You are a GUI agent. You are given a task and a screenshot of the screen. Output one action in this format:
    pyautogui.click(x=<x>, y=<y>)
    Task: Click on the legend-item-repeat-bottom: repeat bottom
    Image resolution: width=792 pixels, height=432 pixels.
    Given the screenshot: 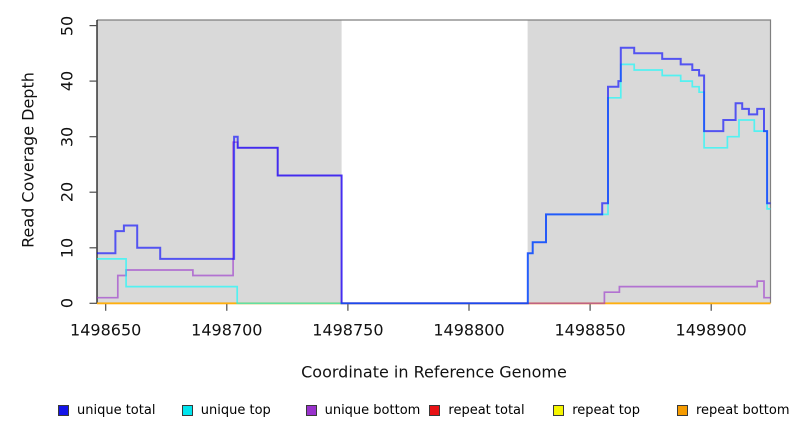 What is the action you would take?
    pyautogui.click(x=733, y=410)
    